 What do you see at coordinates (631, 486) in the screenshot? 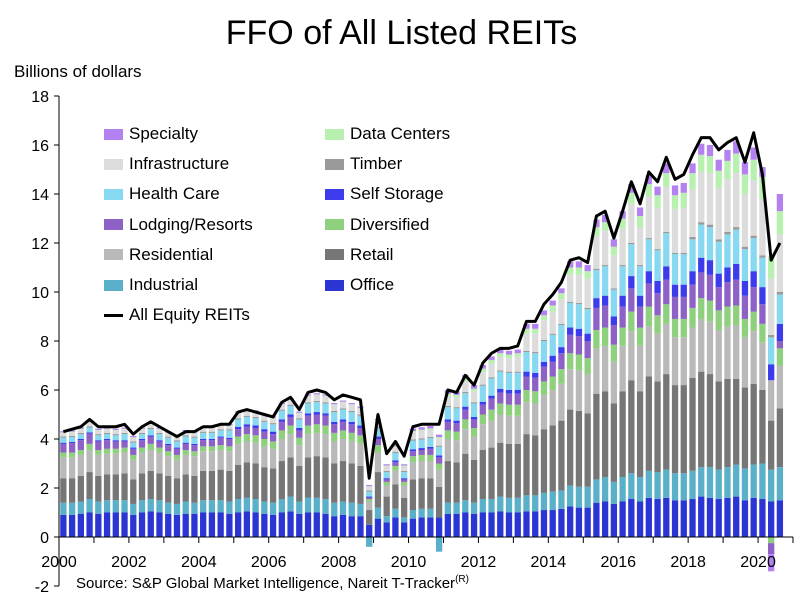
I see `bar-segment-industrial-2016Q2` at bounding box center [631, 486].